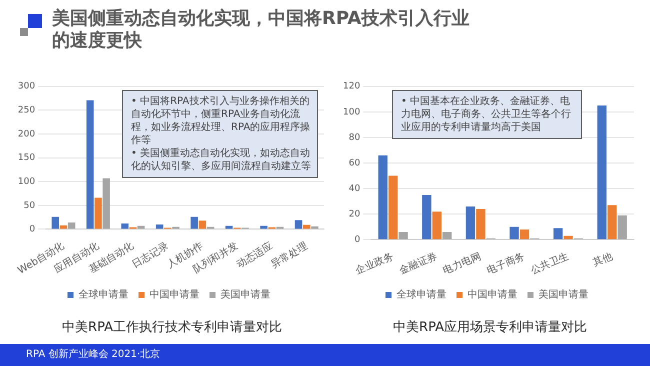 The width and height of the screenshot is (650, 366). What do you see at coordinates (27, 111) in the screenshot?
I see `y-tick-label: 250` at bounding box center [27, 111].